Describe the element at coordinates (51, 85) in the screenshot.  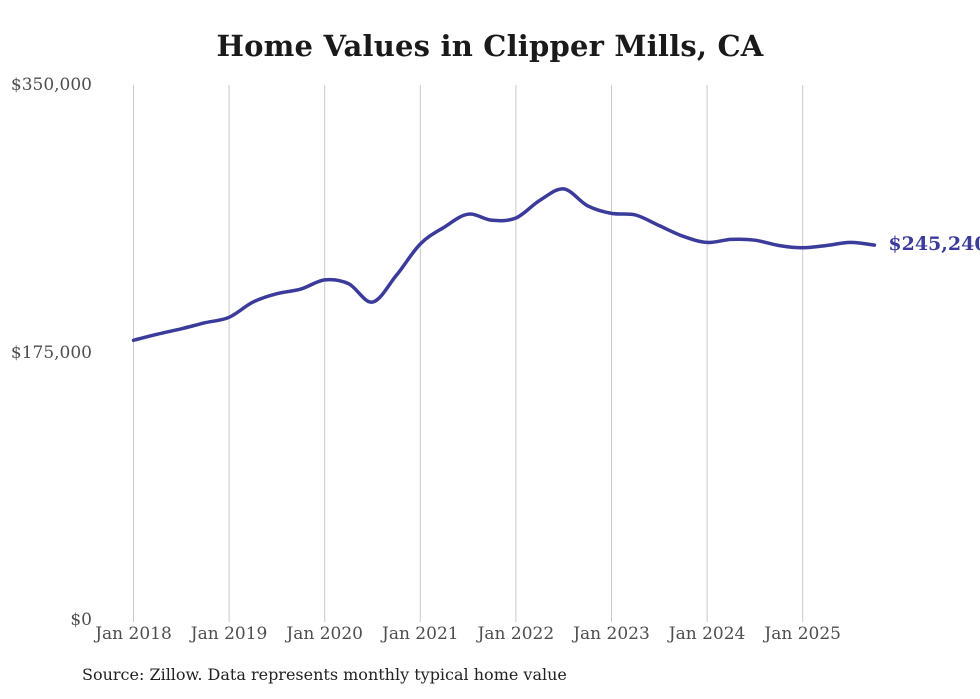
I see `y-axis-tick-label: $350,000` at that location.